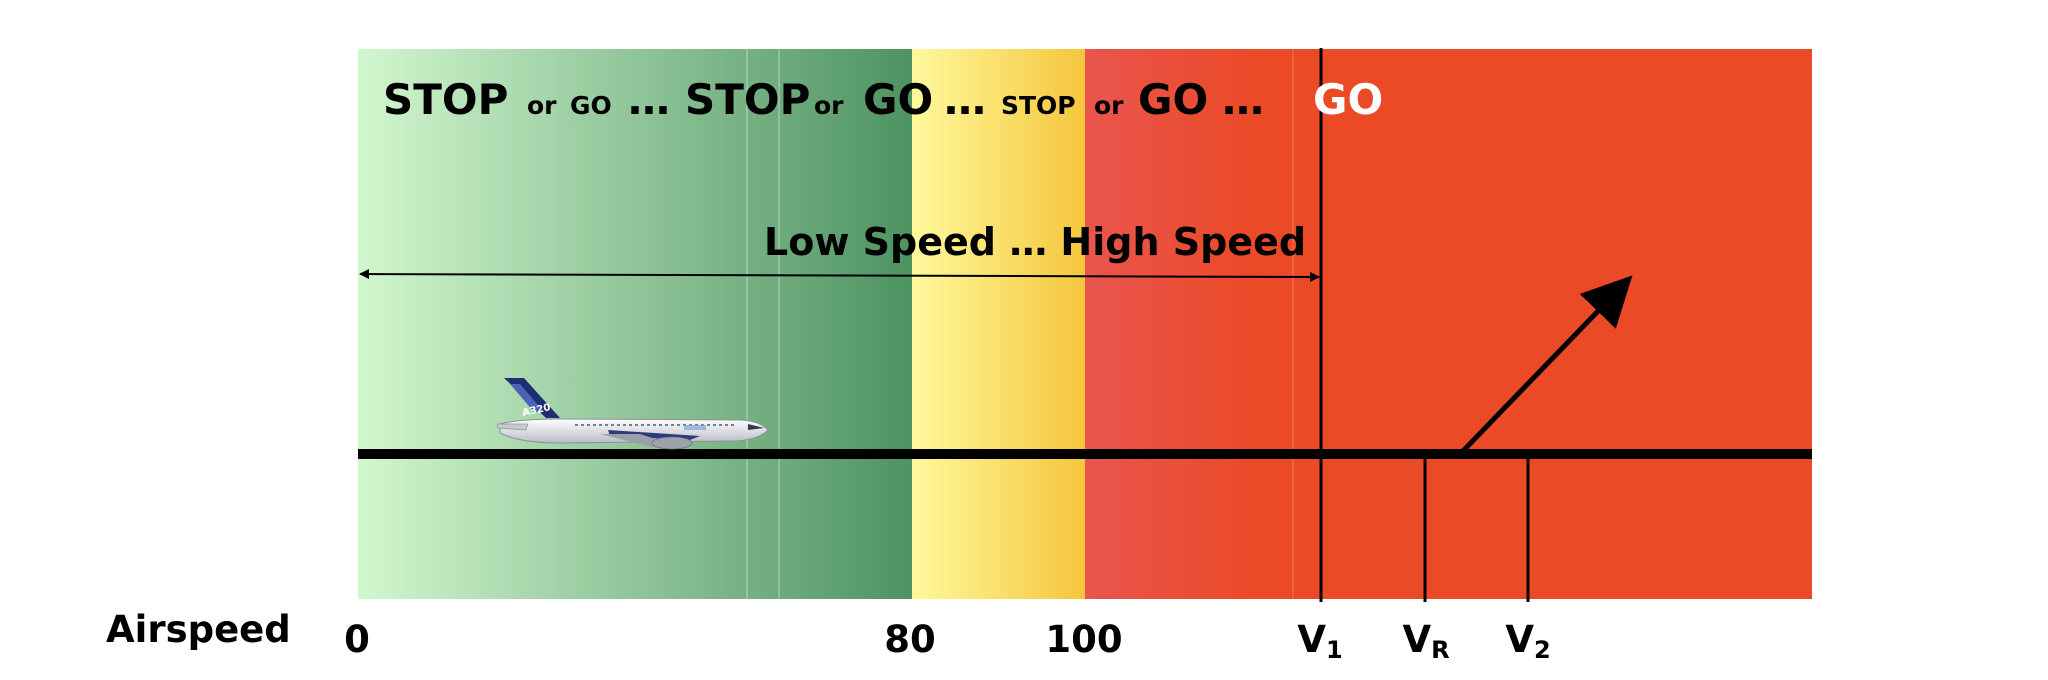 The image size is (2048, 680). What do you see at coordinates (1083, 639) in the screenshot?
I see `tick-label-100: 100` at bounding box center [1083, 639].